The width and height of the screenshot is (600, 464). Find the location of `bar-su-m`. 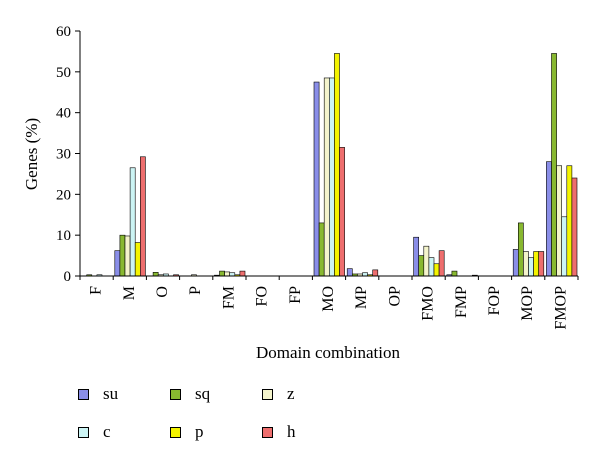

bar-su-m is located at coordinates (117, 263).